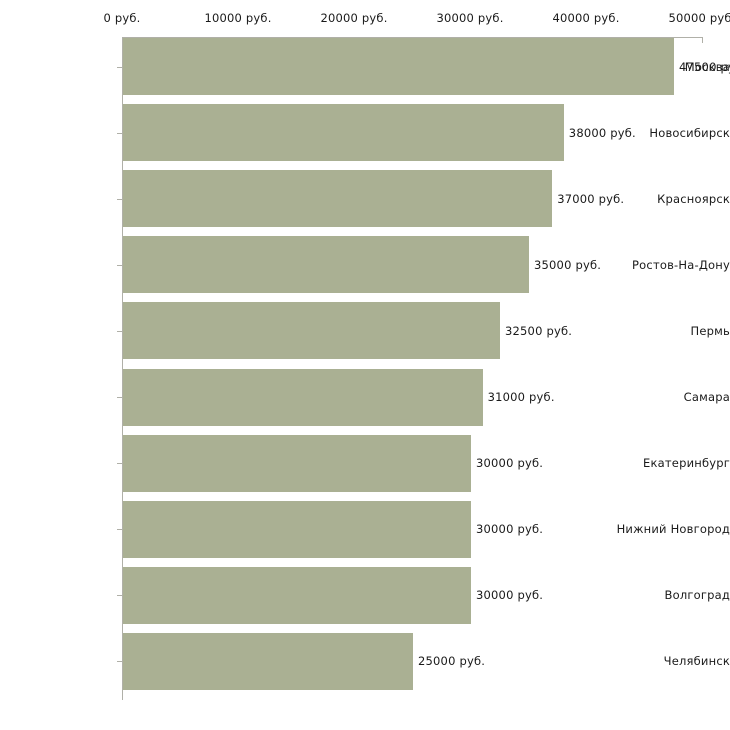 The image size is (730, 730). Describe the element at coordinates (693, 198) in the screenshot. I see `category-axis-label: Красноярск` at that location.